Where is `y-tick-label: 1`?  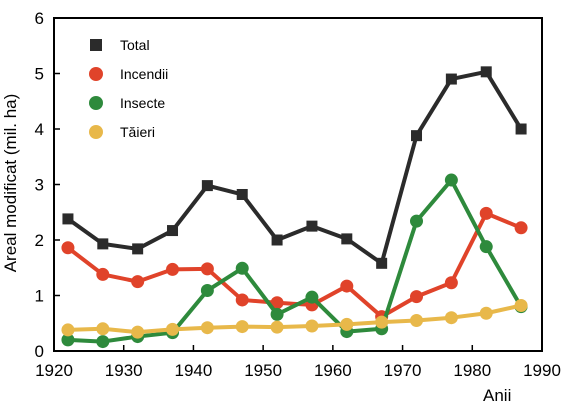
y-tick-label: 1 is located at coordinates (39, 296).